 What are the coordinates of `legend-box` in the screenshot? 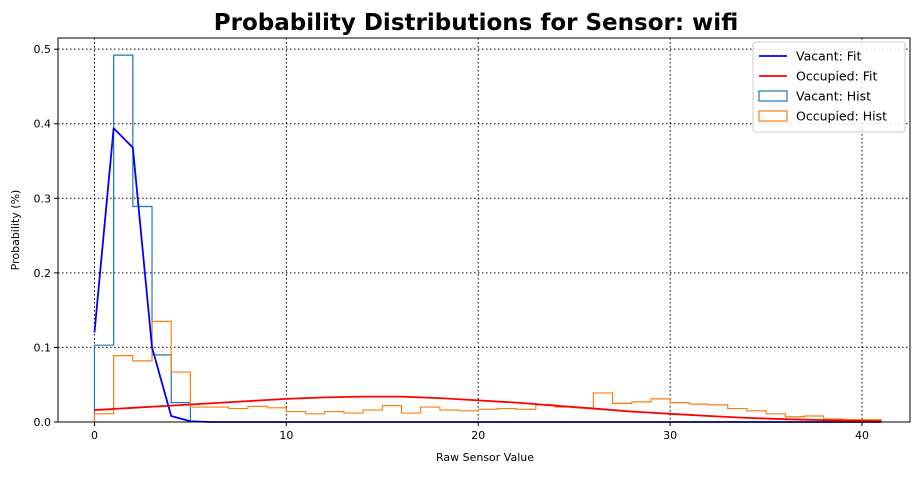 It's located at (829, 87).